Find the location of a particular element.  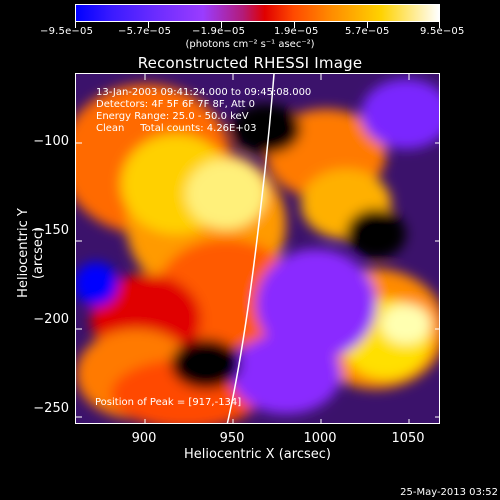

colorbar is located at coordinates (257, 13).